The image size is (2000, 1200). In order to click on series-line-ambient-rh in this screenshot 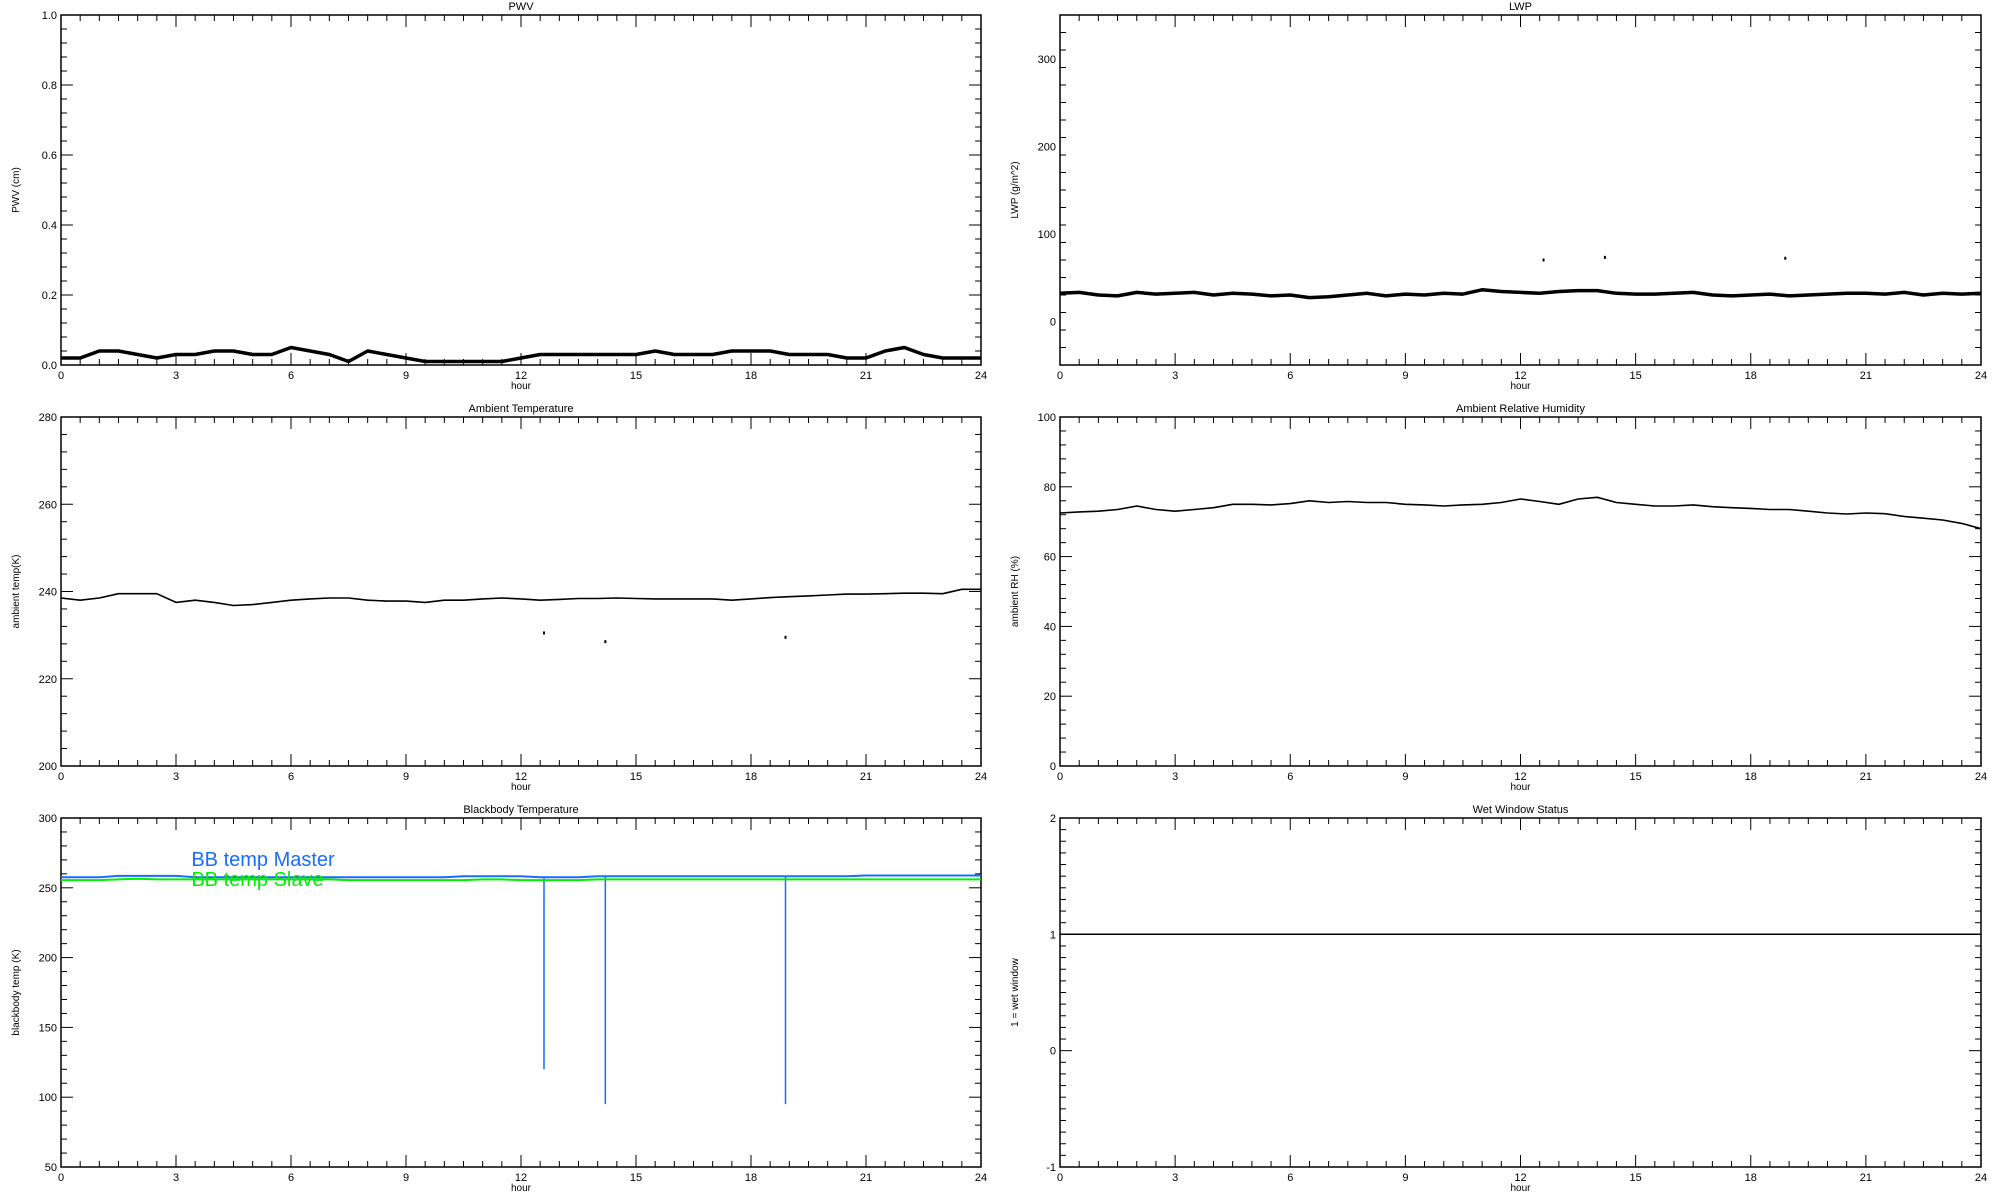, I will do `click(1520, 513)`.